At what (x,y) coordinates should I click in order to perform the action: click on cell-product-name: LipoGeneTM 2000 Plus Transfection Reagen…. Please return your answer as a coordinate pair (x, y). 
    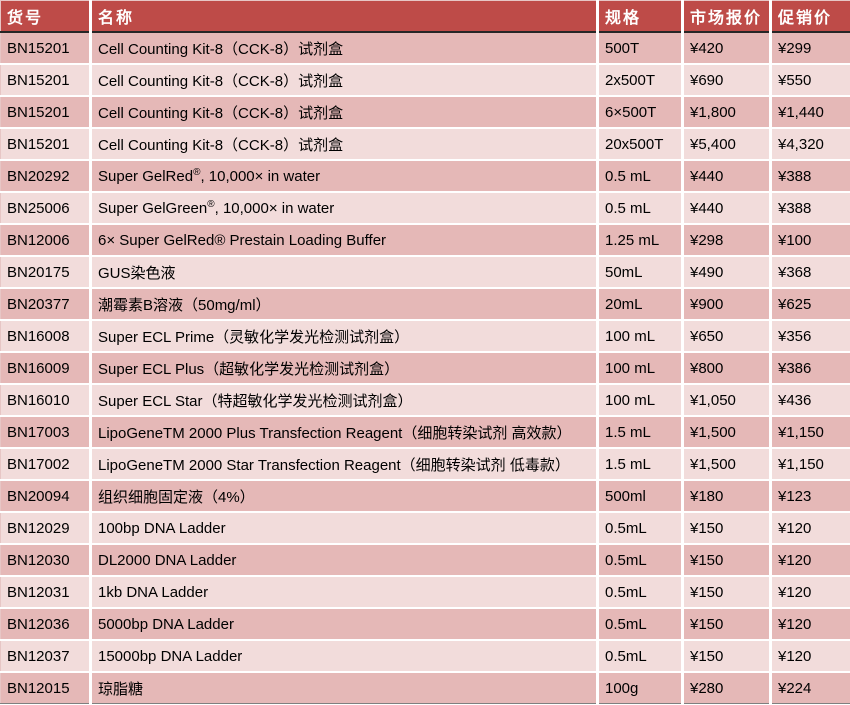
    Looking at the image, I should click on (344, 432).